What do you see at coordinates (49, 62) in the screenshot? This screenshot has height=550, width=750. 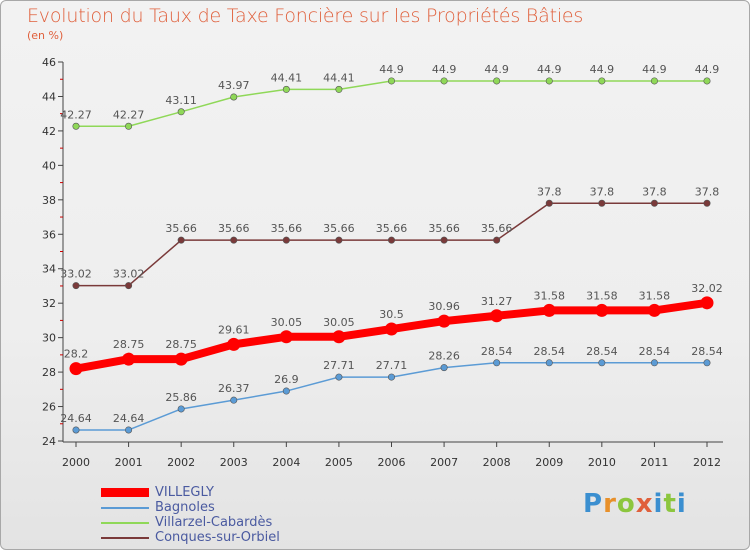 I see `y-tick-label: 46` at bounding box center [49, 62].